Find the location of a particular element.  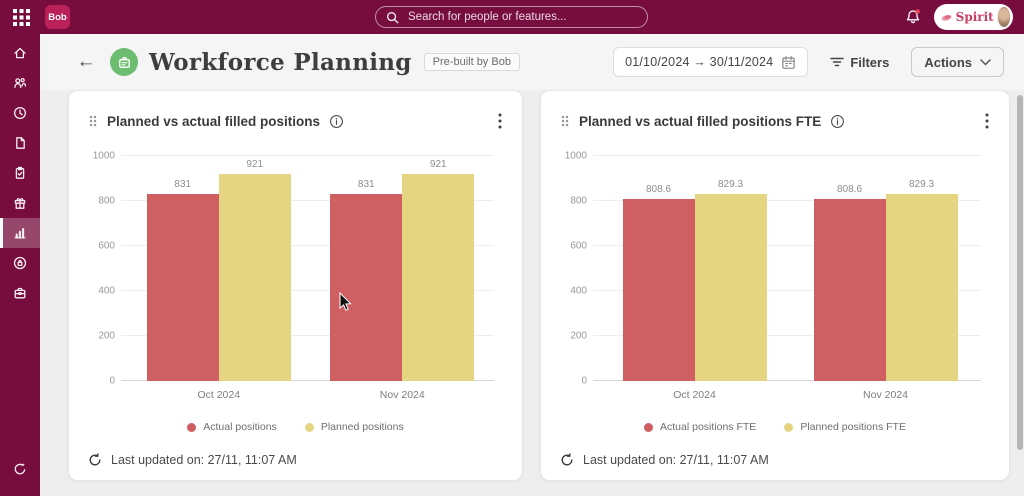

actions-button: Actions is located at coordinates (957, 62).